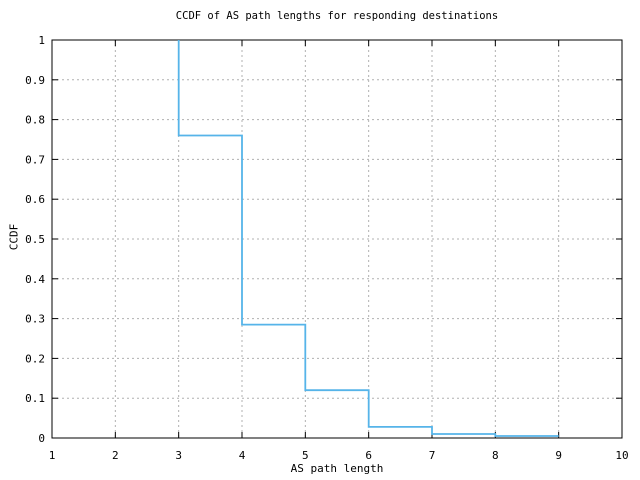 This screenshot has width=640, height=480. What do you see at coordinates (368, 455) in the screenshot?
I see `x-tick-label: 6` at bounding box center [368, 455].